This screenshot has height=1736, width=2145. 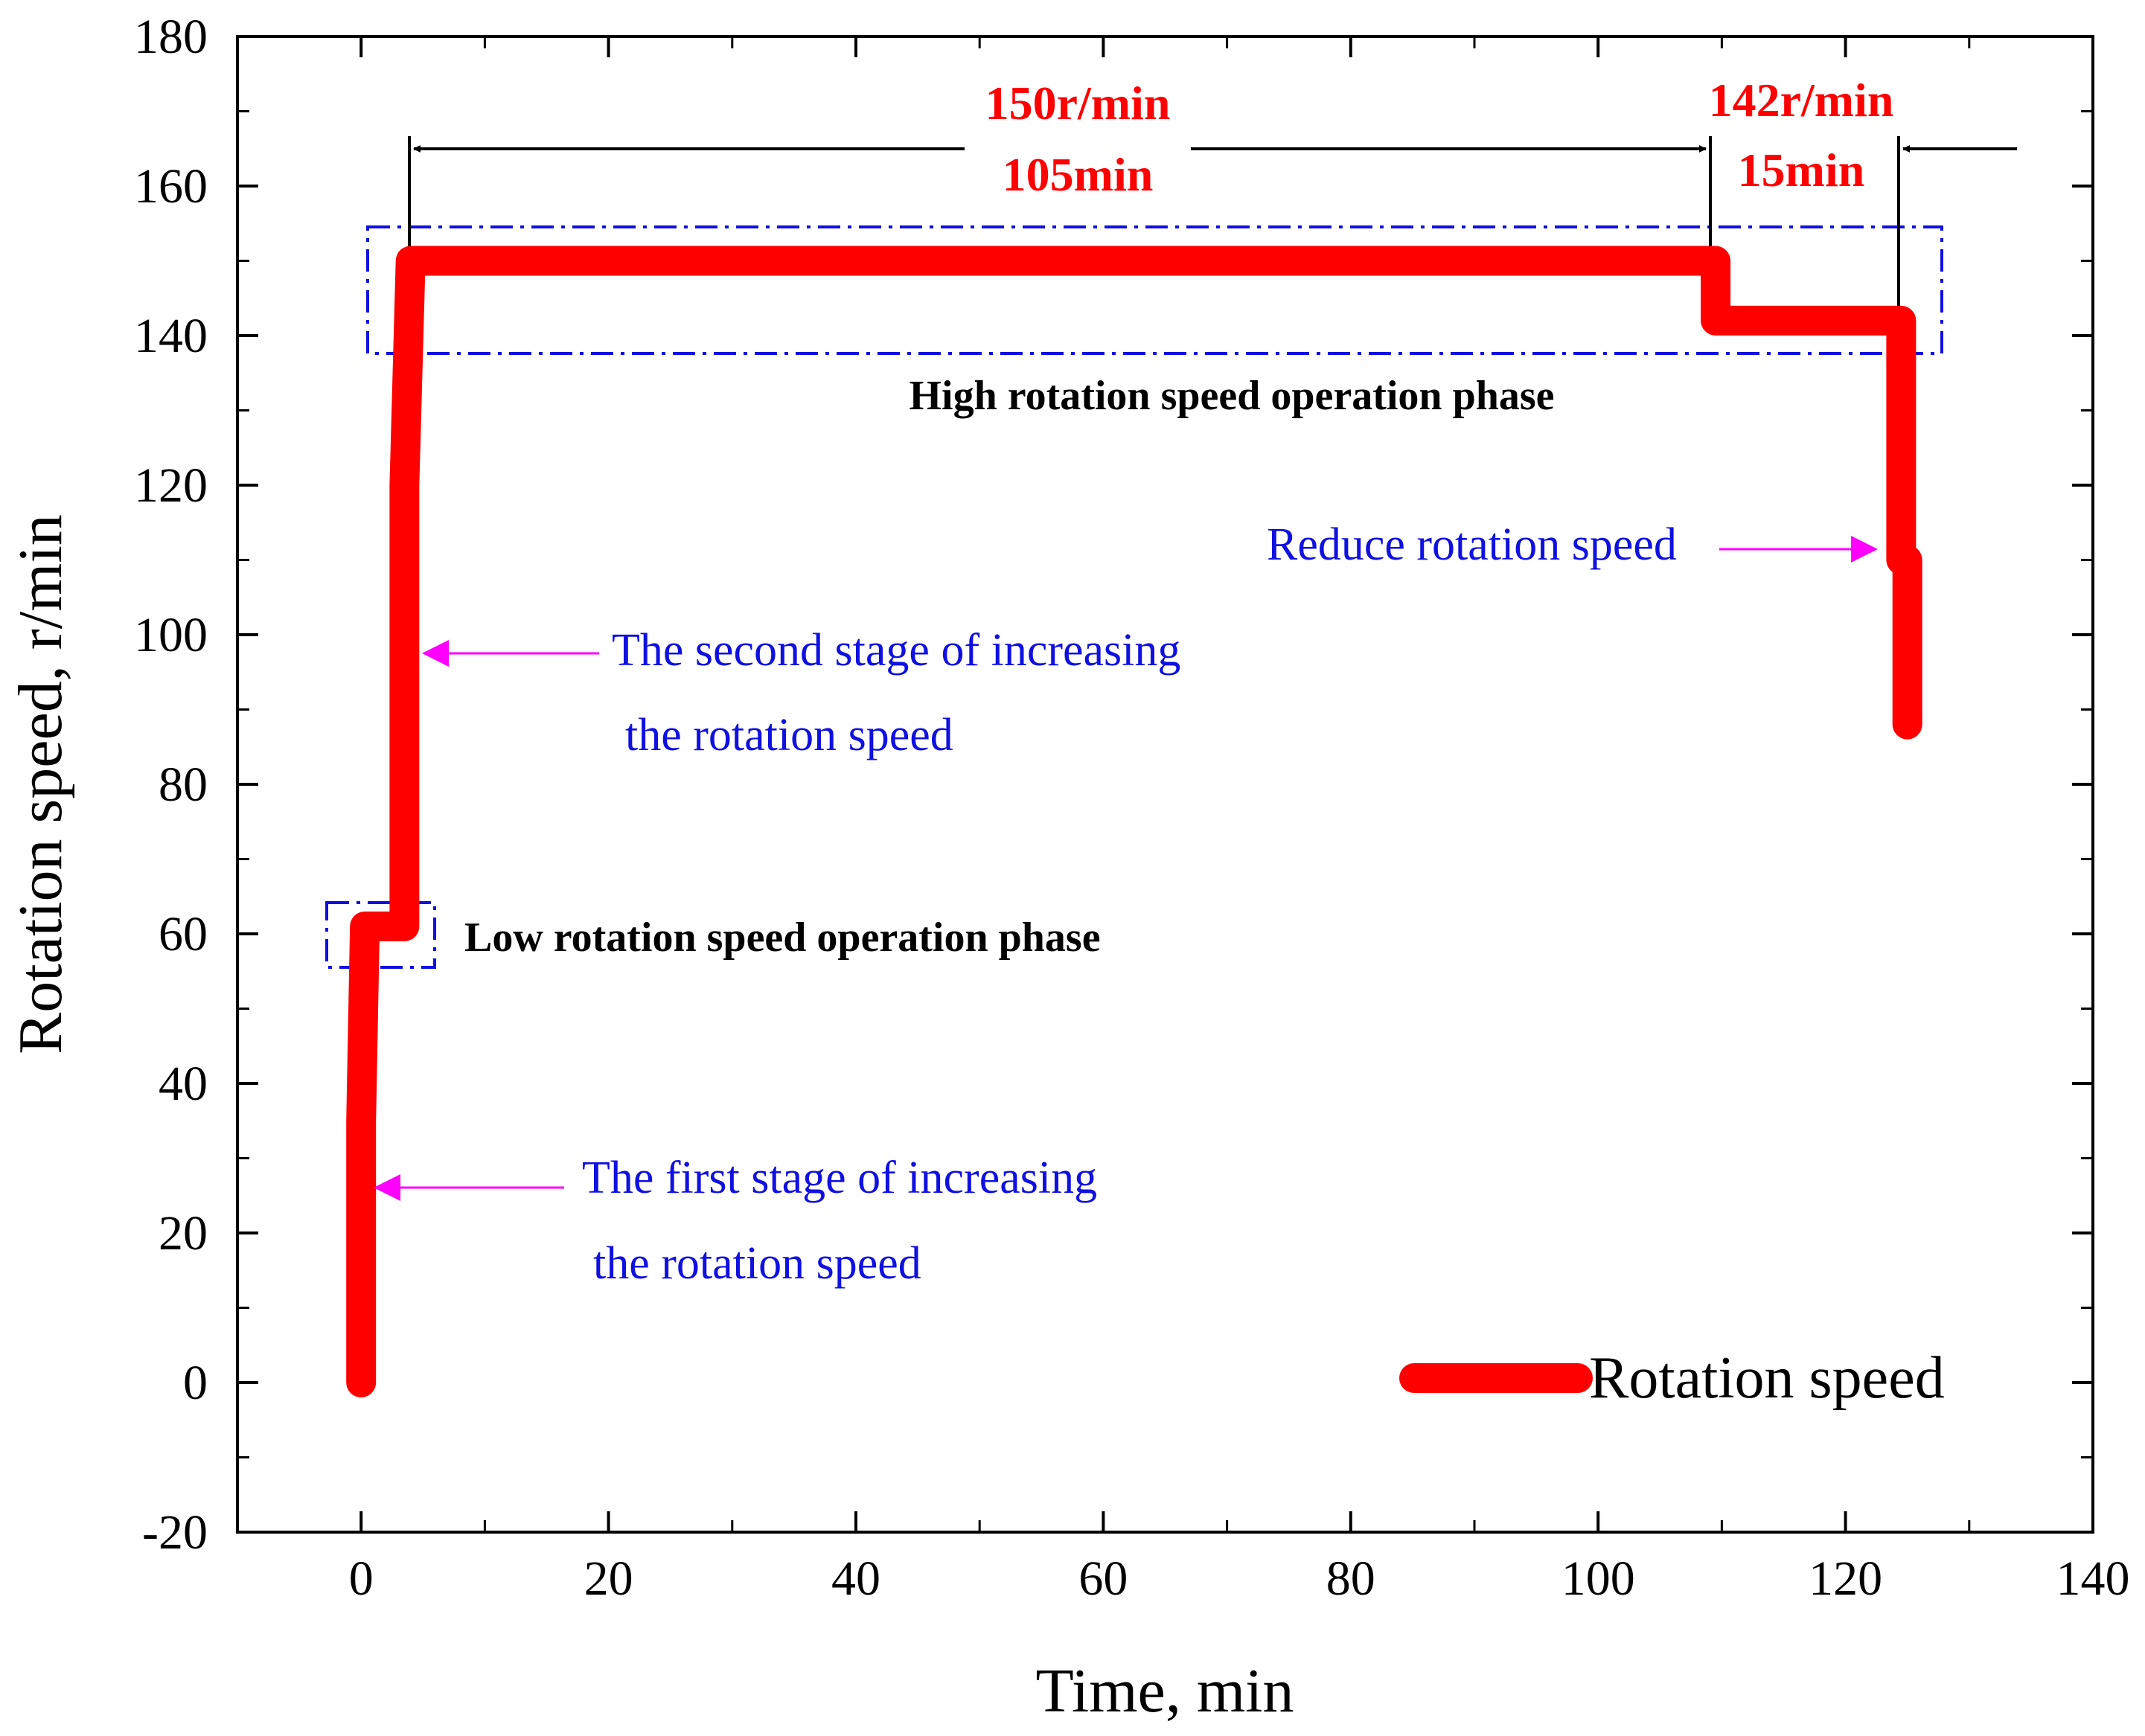 What do you see at coordinates (183, 785) in the screenshot?
I see `y-tick-label: 80` at bounding box center [183, 785].